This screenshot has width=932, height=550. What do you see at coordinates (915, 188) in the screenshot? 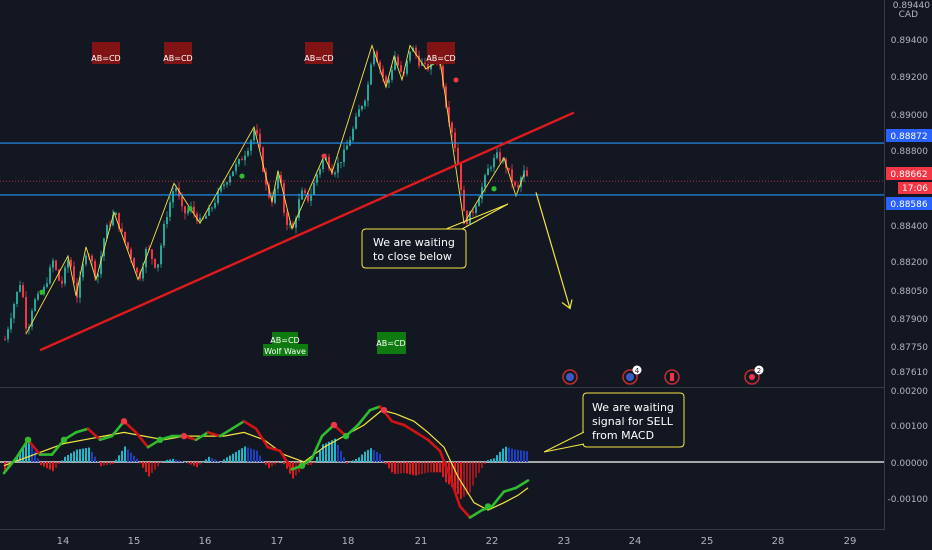
I see `countdown-tag` at bounding box center [915, 188].